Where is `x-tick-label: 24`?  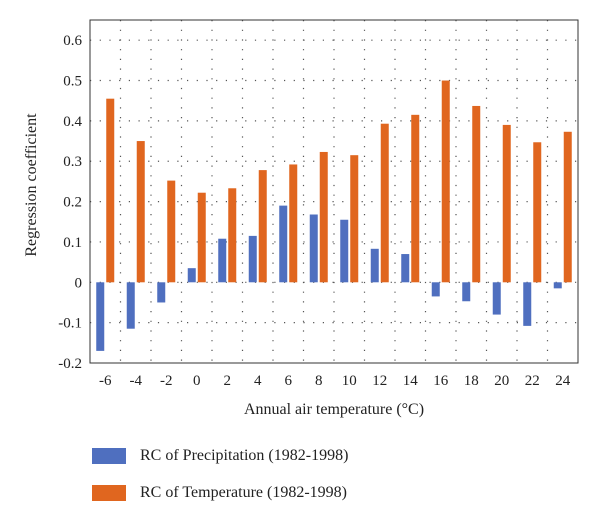 x-tick-label: 24 is located at coordinates (563, 381).